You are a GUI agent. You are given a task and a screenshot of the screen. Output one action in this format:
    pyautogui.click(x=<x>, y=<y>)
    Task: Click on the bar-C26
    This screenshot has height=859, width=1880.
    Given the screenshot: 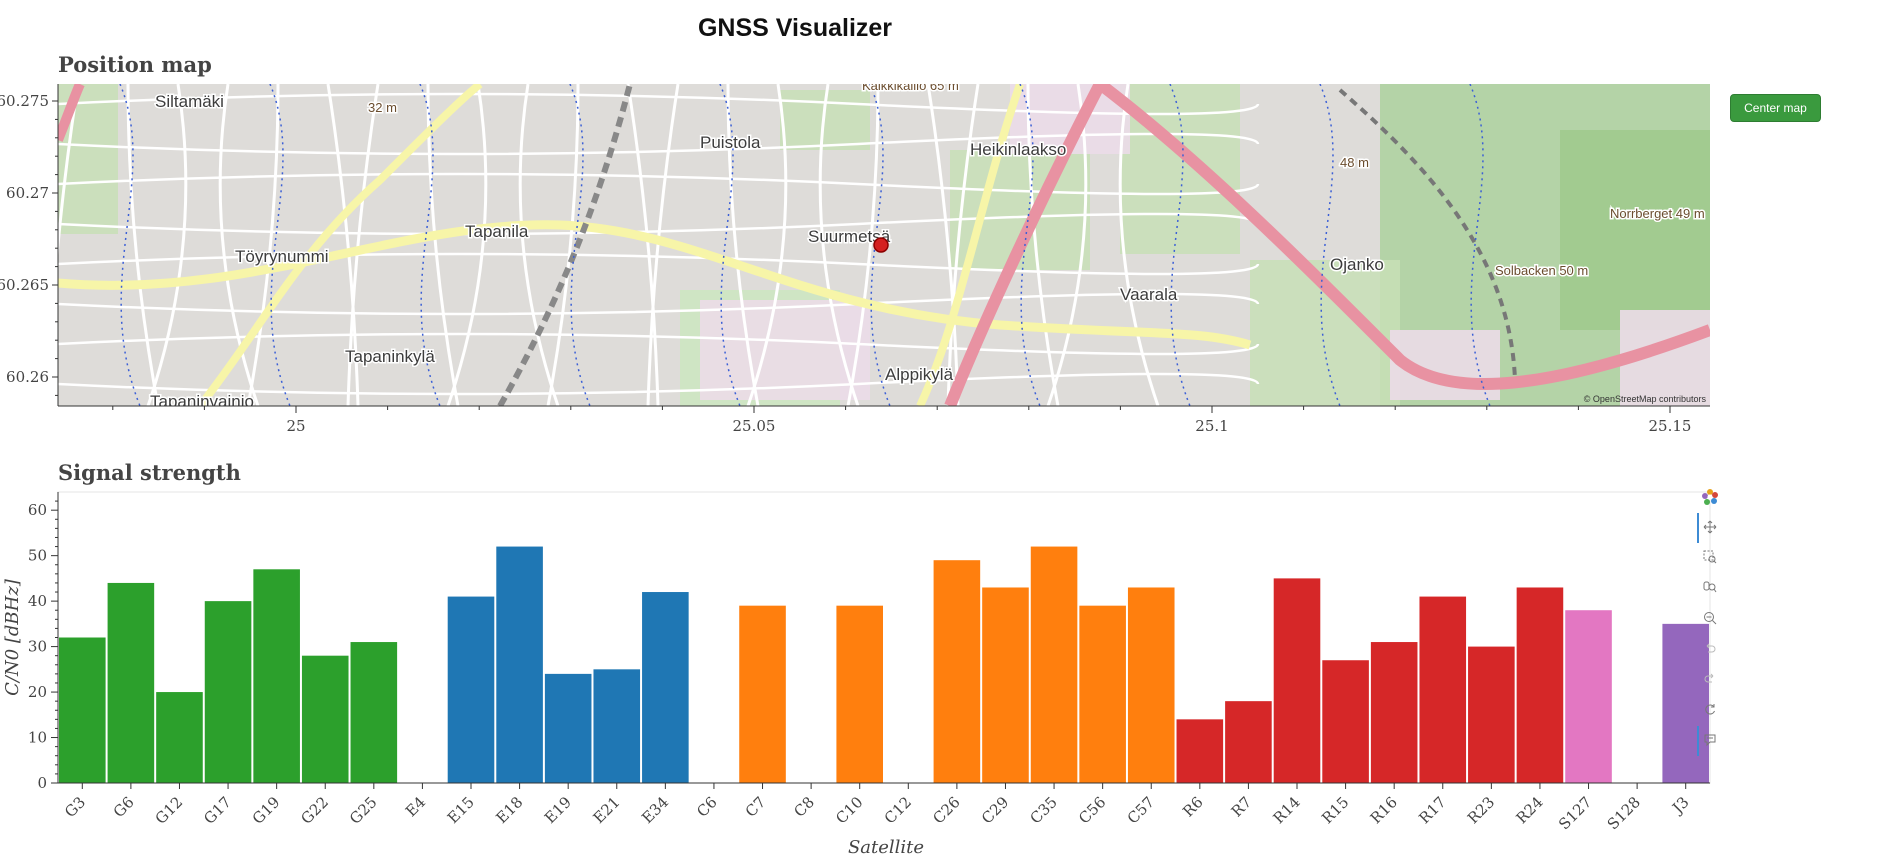 What is the action you would take?
    pyautogui.click(x=957, y=671)
    